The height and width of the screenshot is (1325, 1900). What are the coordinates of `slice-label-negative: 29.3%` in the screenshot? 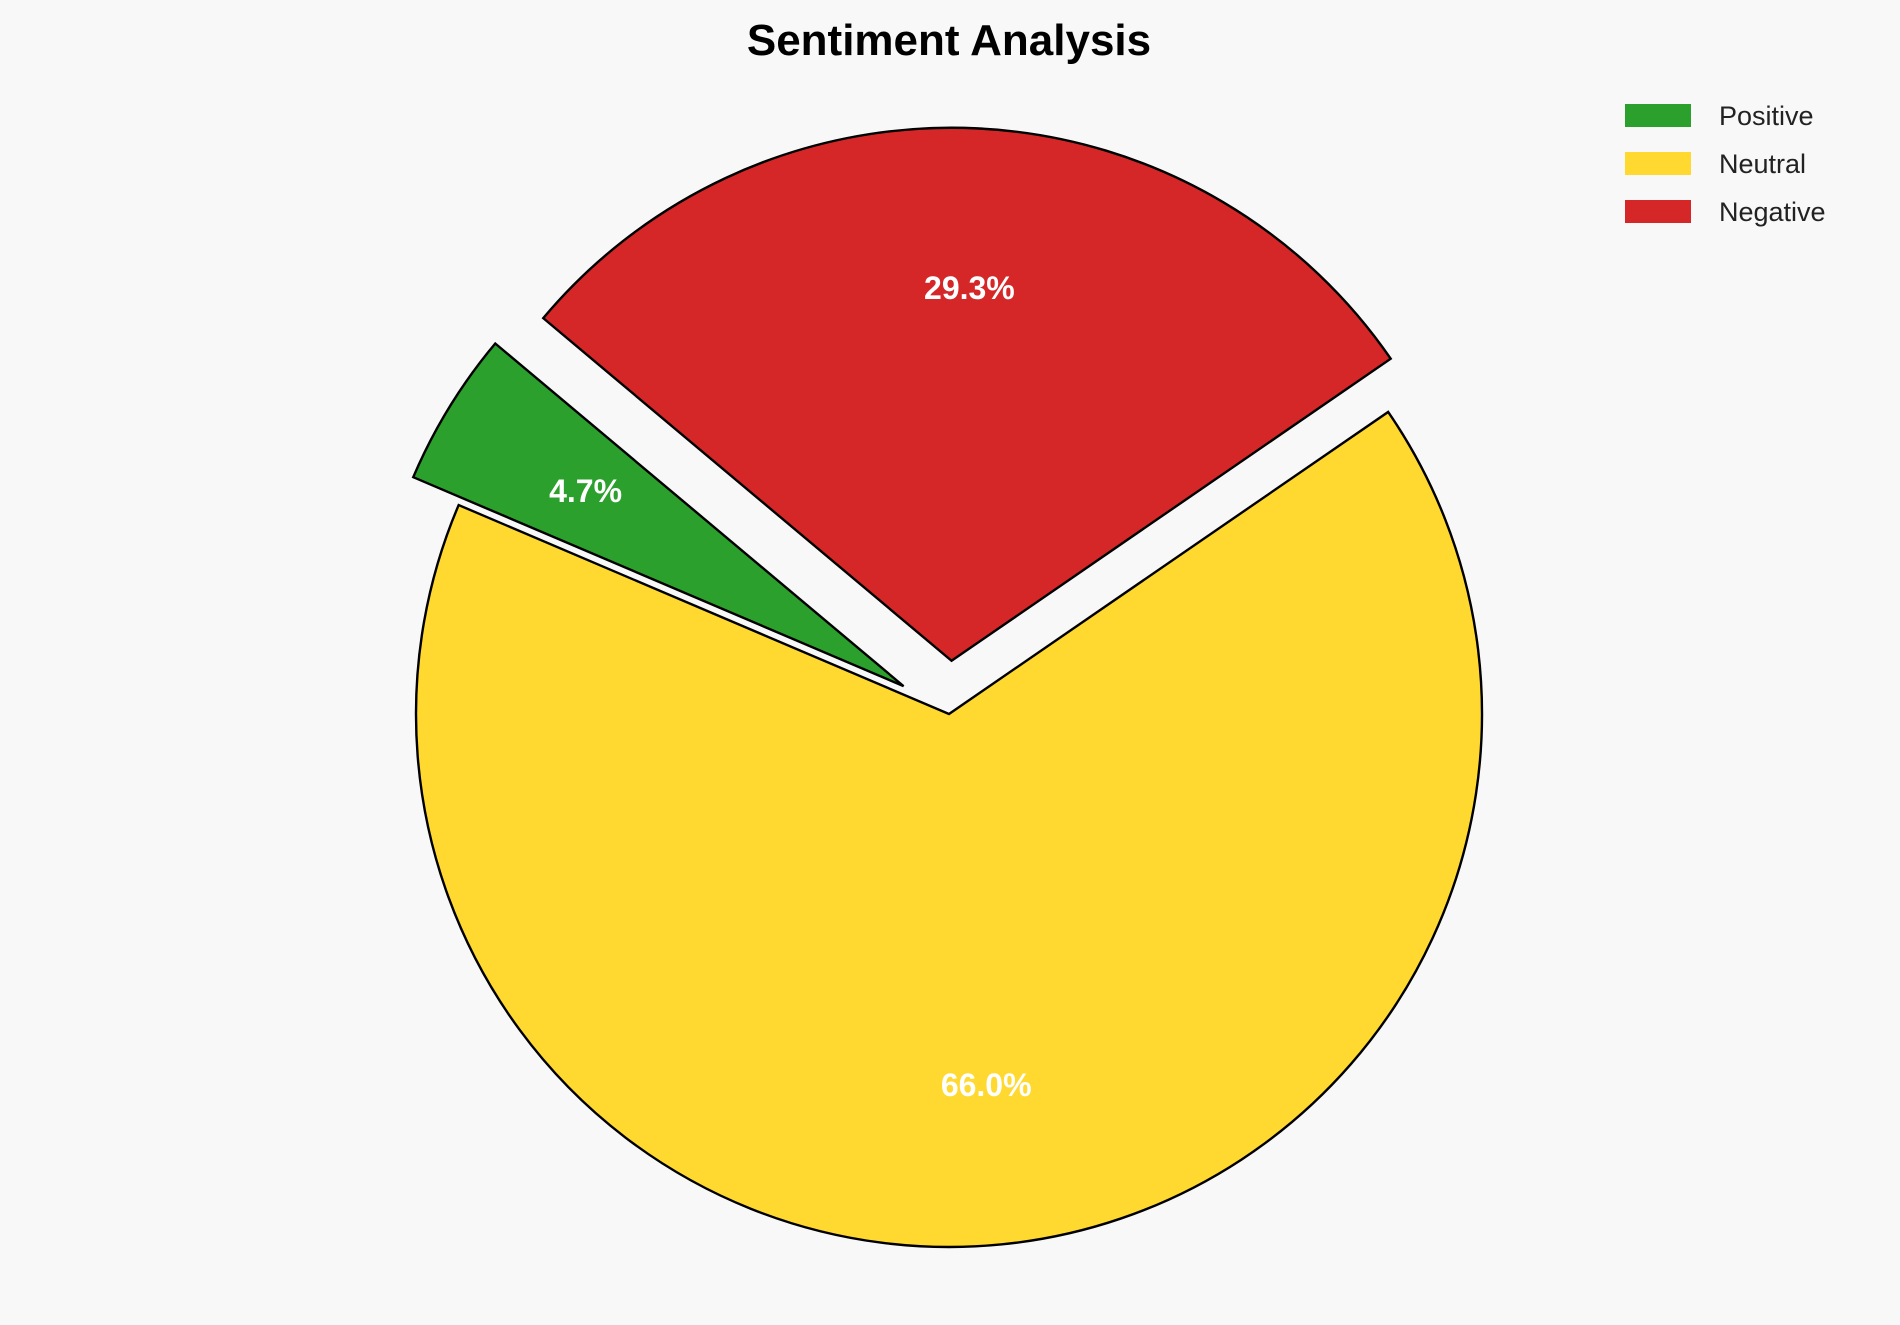 It's located at (969, 288).